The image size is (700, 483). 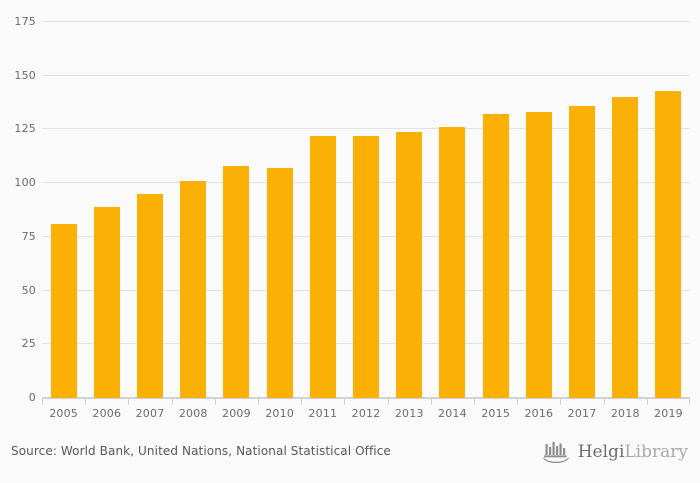 I want to click on logo-wordmark: HelgiLibrary, so click(x=632, y=451).